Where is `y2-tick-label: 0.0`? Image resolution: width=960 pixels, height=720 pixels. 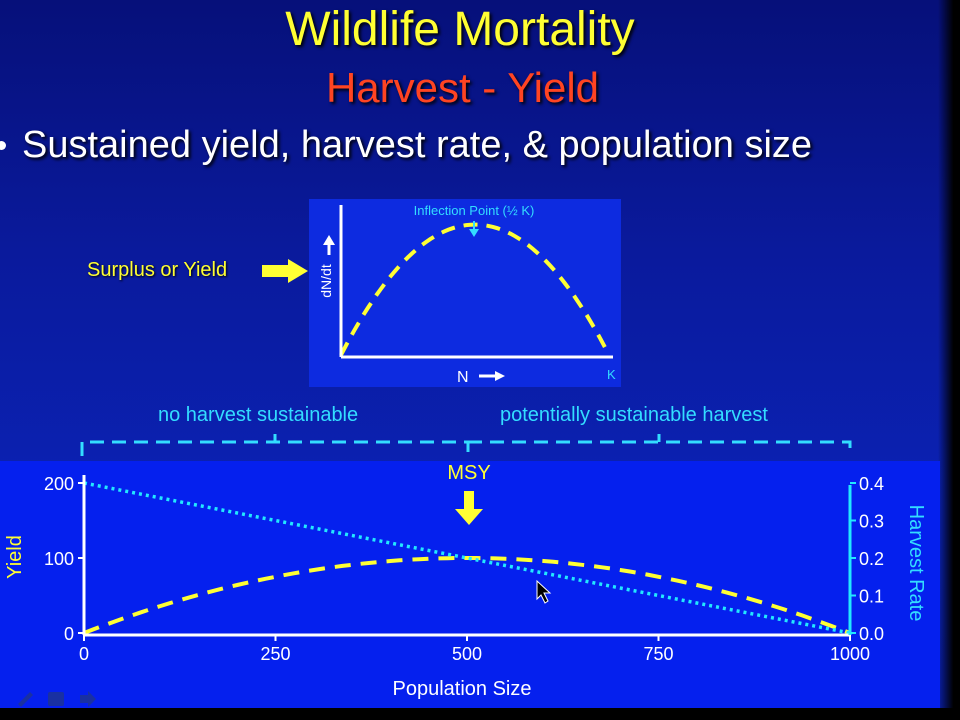
y2-tick-label: 0.0 is located at coordinates (871, 634).